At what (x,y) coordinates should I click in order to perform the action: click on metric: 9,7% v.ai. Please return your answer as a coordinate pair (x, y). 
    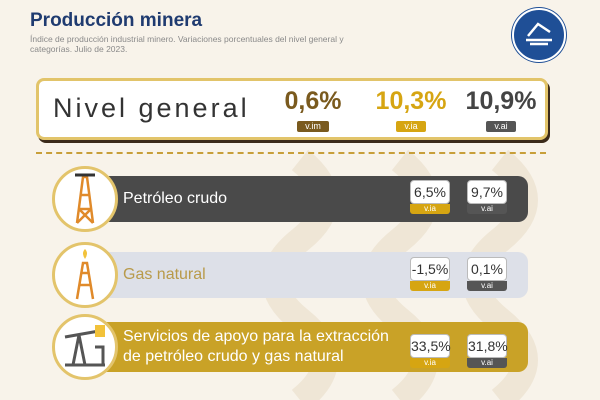
    Looking at the image, I should click on (487, 197).